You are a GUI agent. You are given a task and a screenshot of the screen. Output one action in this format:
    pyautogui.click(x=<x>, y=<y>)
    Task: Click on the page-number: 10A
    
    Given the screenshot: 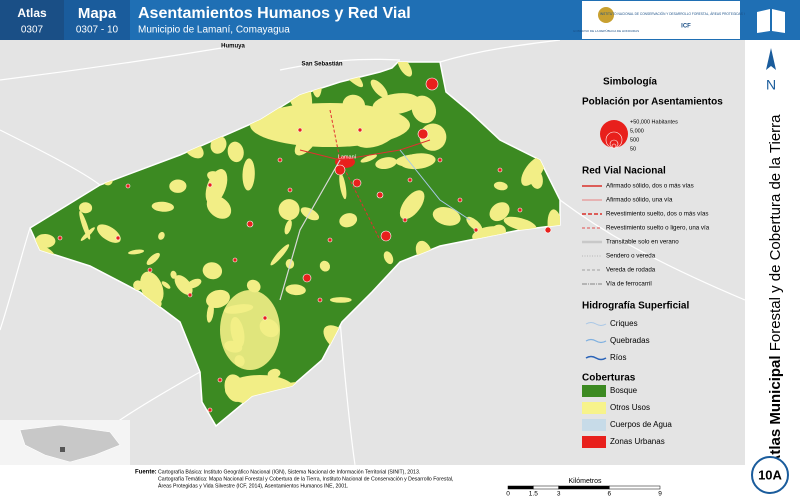 What is the action you would take?
    pyautogui.click(x=770, y=474)
    